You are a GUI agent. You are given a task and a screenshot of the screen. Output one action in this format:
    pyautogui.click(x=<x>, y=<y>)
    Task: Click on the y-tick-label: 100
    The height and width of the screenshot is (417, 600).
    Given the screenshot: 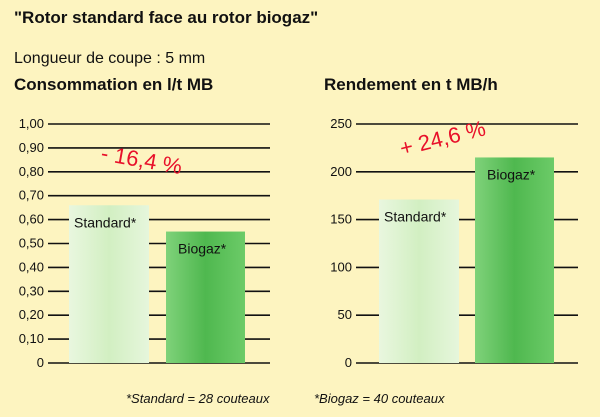 What is the action you would take?
    pyautogui.click(x=341, y=266)
    